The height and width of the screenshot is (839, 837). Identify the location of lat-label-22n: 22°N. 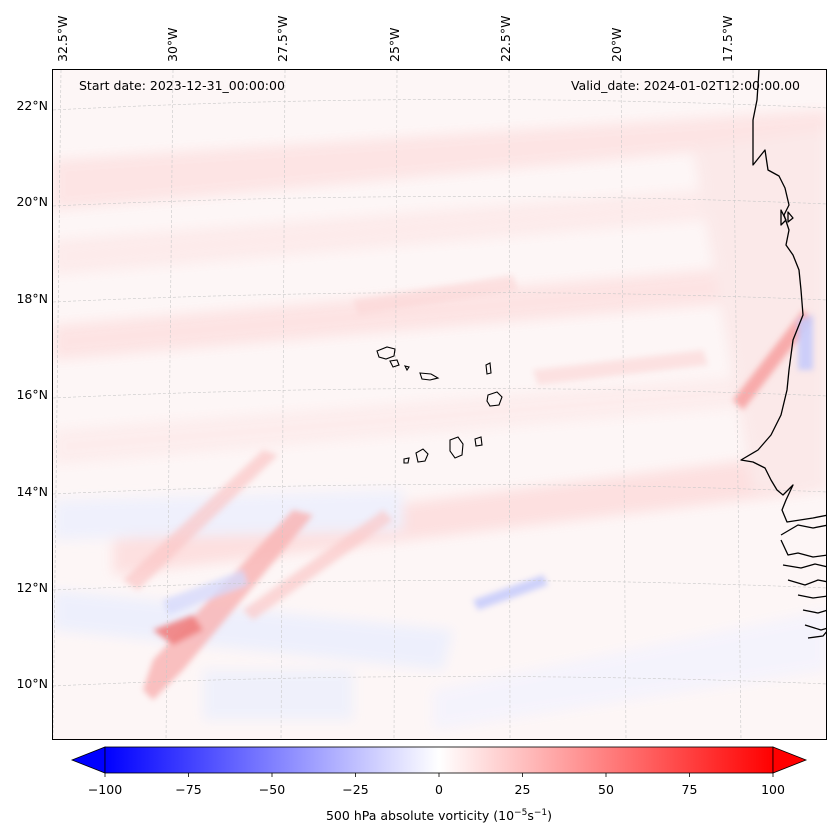
(32, 105).